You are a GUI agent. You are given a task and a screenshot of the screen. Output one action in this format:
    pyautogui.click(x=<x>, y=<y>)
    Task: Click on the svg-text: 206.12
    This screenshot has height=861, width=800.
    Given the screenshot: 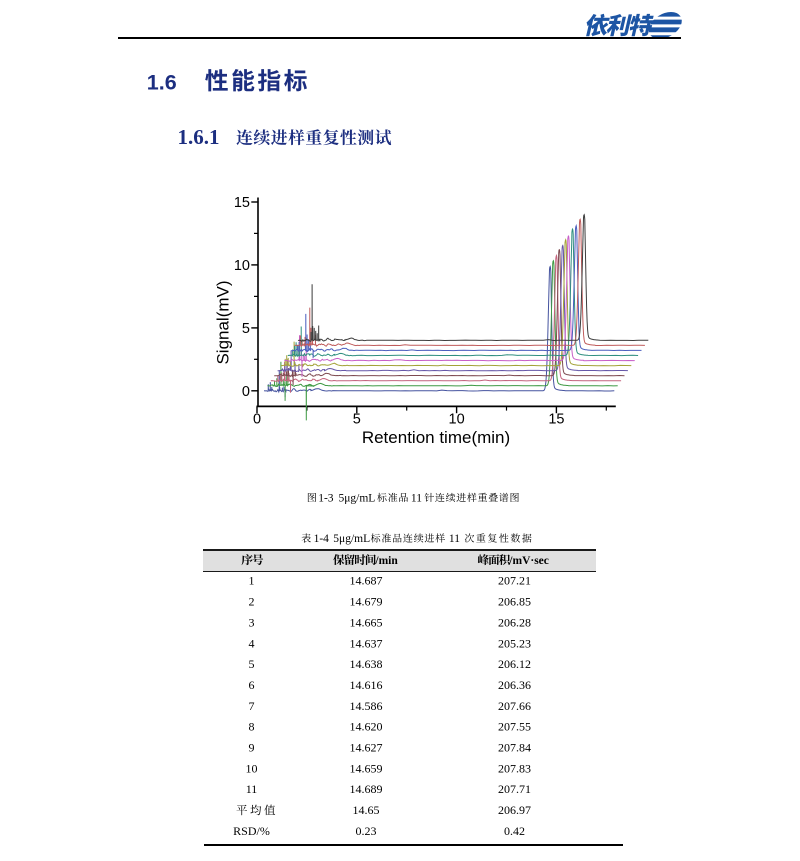 What is the action you would take?
    pyautogui.click(x=514, y=664)
    